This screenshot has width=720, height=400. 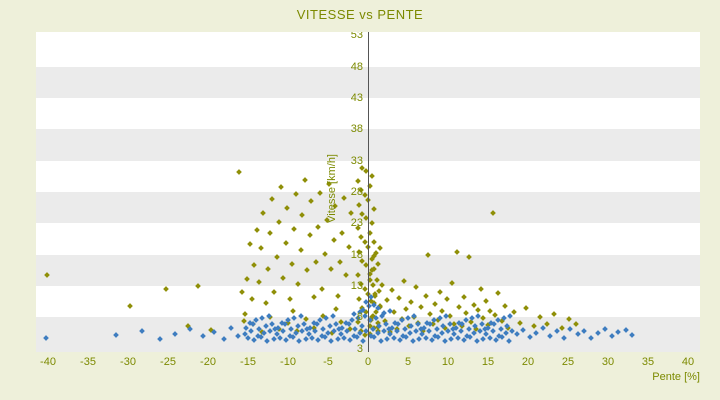 What do you see at coordinates (356, 192) in the screenshot?
I see `y-tick-label: 28` at bounding box center [356, 192].